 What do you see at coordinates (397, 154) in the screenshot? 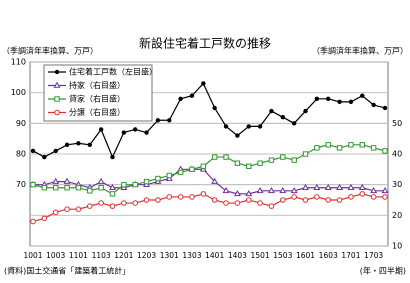
I see `y2-tick-label: 40` at bounding box center [397, 154].